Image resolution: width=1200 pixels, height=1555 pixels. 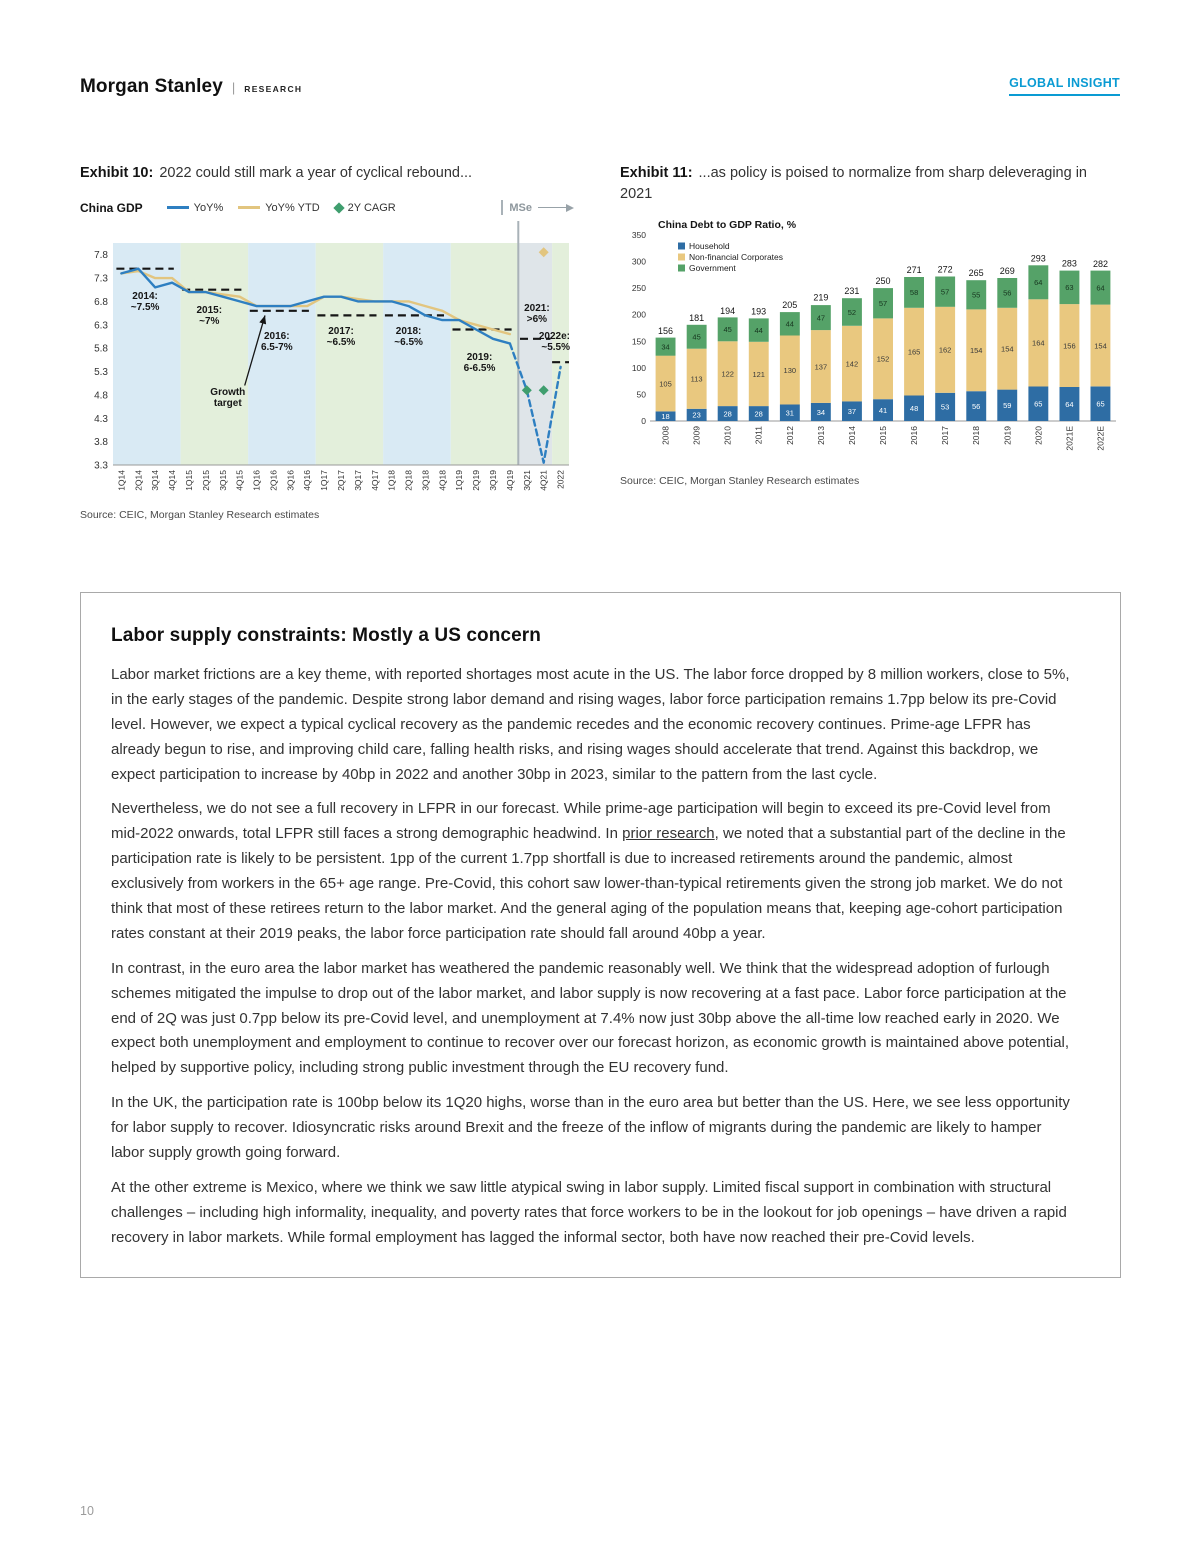 What do you see at coordinates (101, 325) in the screenshot?
I see `svg-text: 6.3` at bounding box center [101, 325].